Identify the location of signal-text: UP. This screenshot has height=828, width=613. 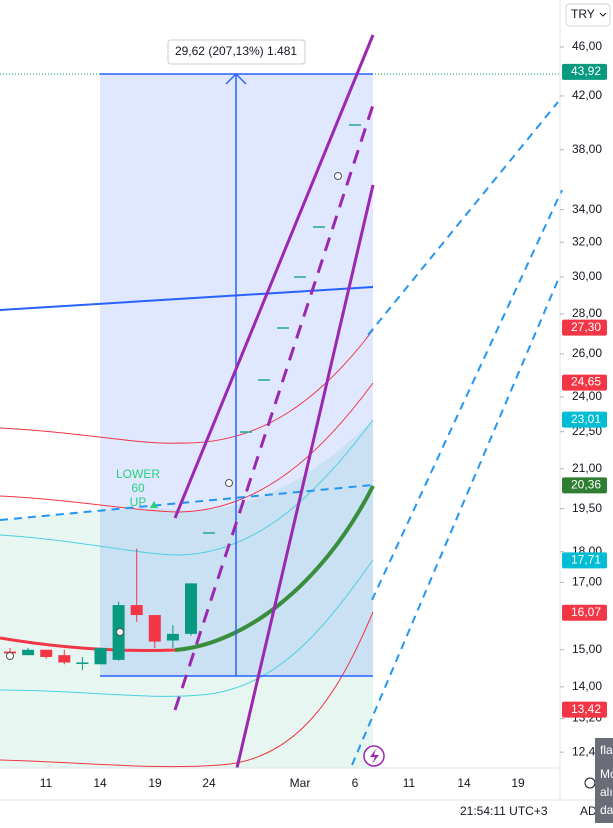
(138, 502).